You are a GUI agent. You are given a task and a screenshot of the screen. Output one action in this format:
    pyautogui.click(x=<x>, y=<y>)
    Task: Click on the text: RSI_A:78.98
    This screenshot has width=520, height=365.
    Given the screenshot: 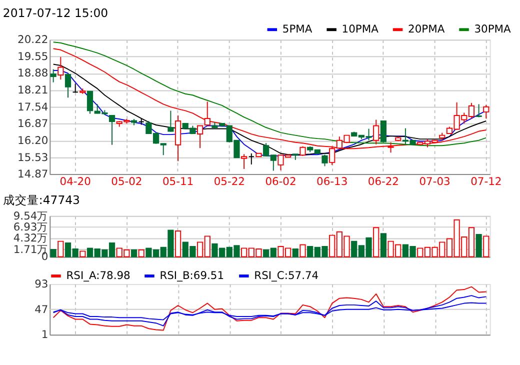 What is the action you would take?
    pyautogui.click(x=98, y=275)
    